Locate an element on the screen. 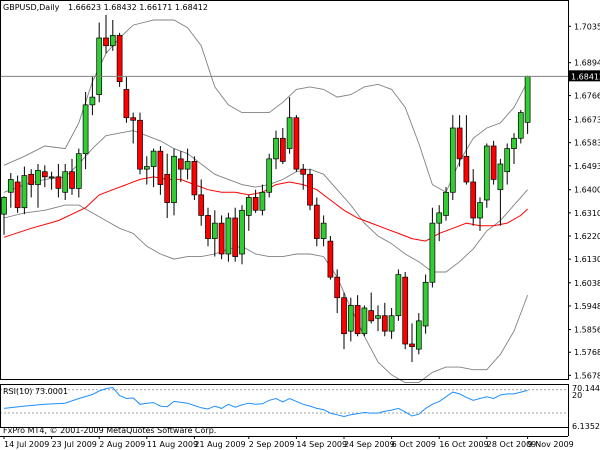 The image size is (600, 450). x-tick-label: 28 Oct 2009 is located at coordinates (511, 444).